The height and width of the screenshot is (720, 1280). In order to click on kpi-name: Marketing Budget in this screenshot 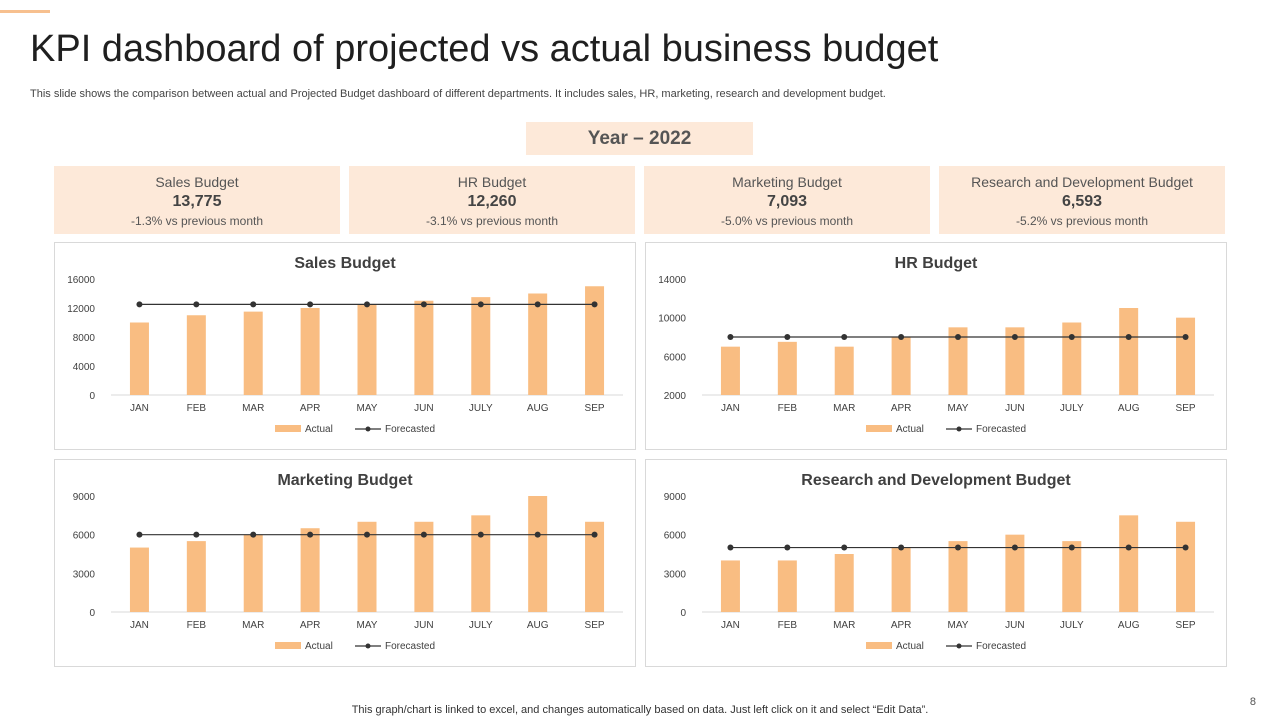, I will do `click(787, 182)`.